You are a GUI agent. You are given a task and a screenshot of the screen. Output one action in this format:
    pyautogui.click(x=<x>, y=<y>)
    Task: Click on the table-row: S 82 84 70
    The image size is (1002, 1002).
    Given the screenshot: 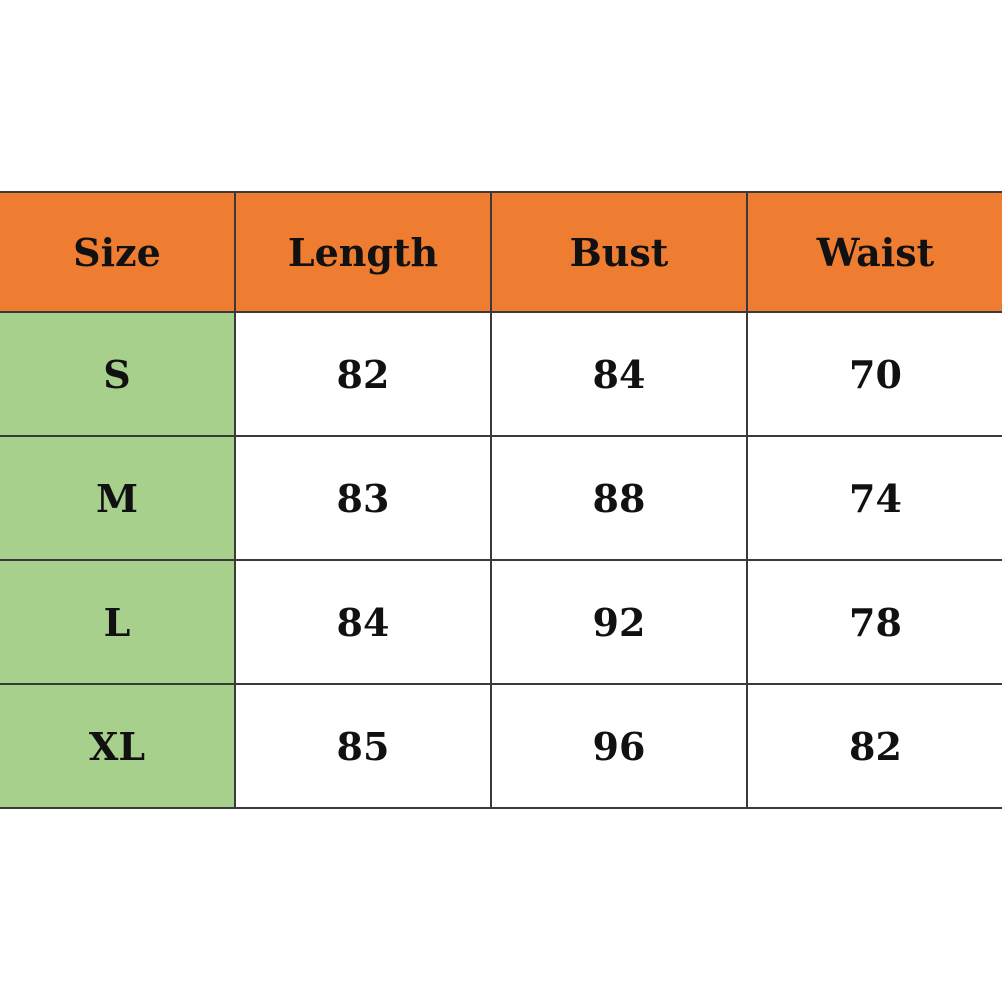 What is the action you would take?
    pyautogui.click(x=501, y=374)
    